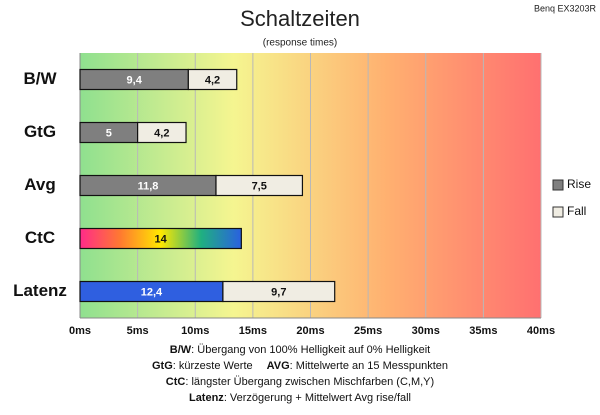  What do you see at coordinates (148, 186) in the screenshot?
I see `value-label: 11,8` at bounding box center [148, 186].